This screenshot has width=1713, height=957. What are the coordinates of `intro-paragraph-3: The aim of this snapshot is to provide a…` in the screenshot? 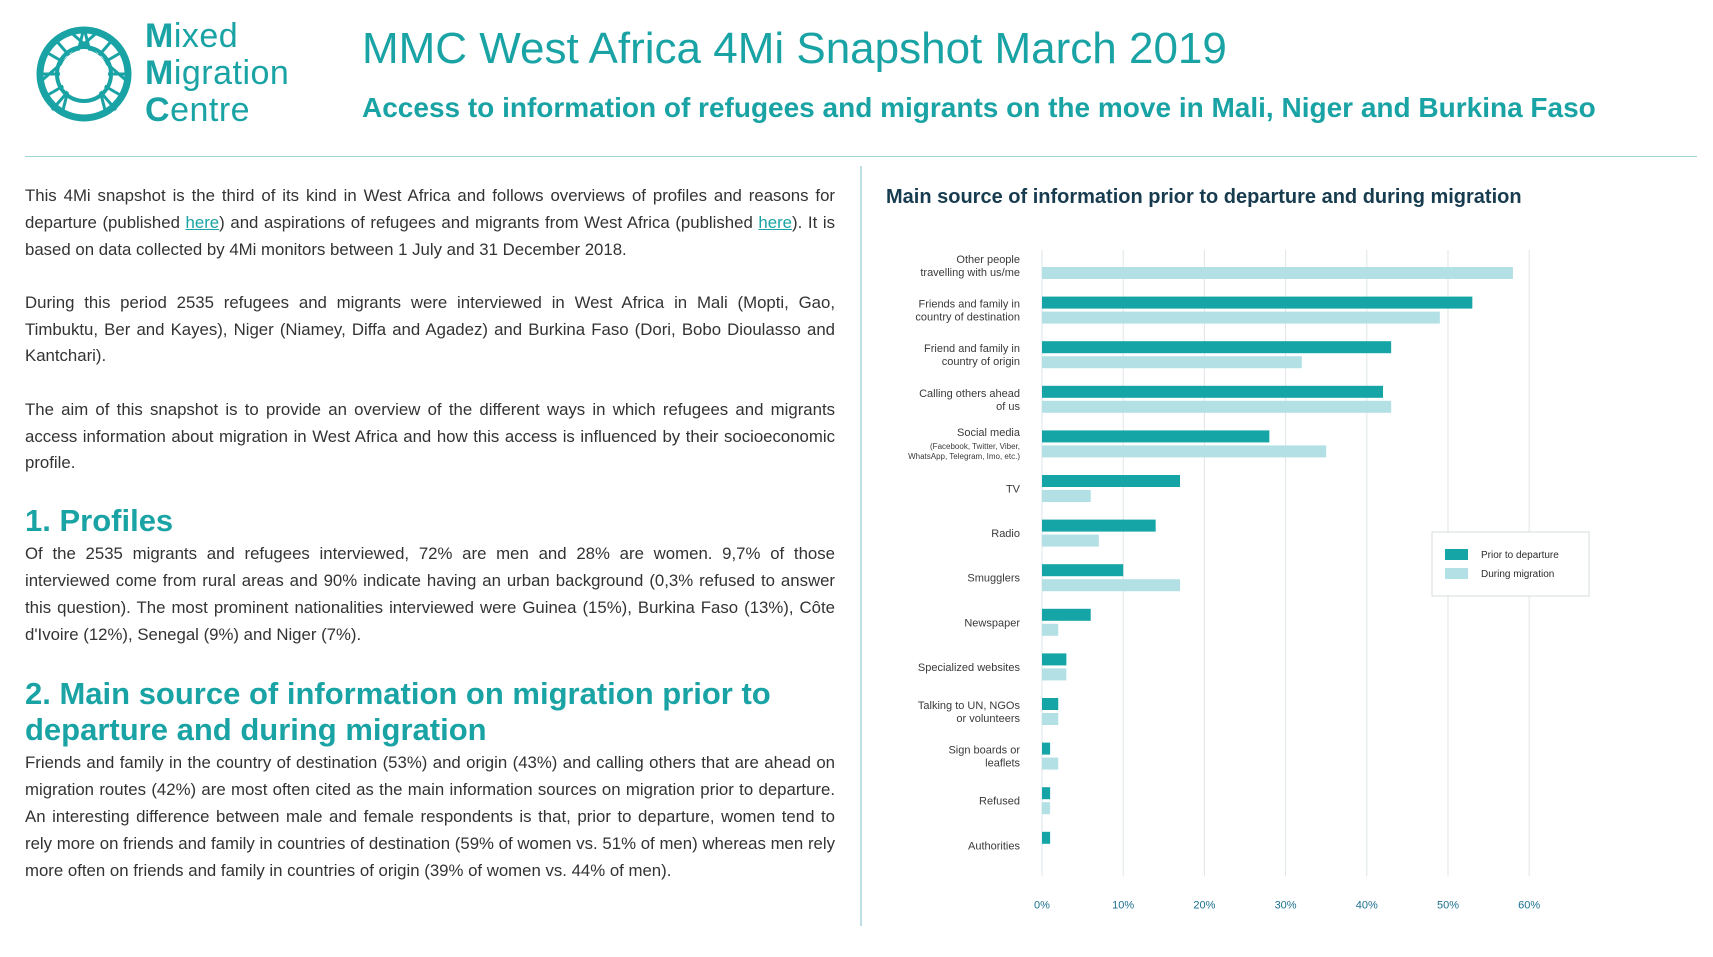 It's located at (430, 436).